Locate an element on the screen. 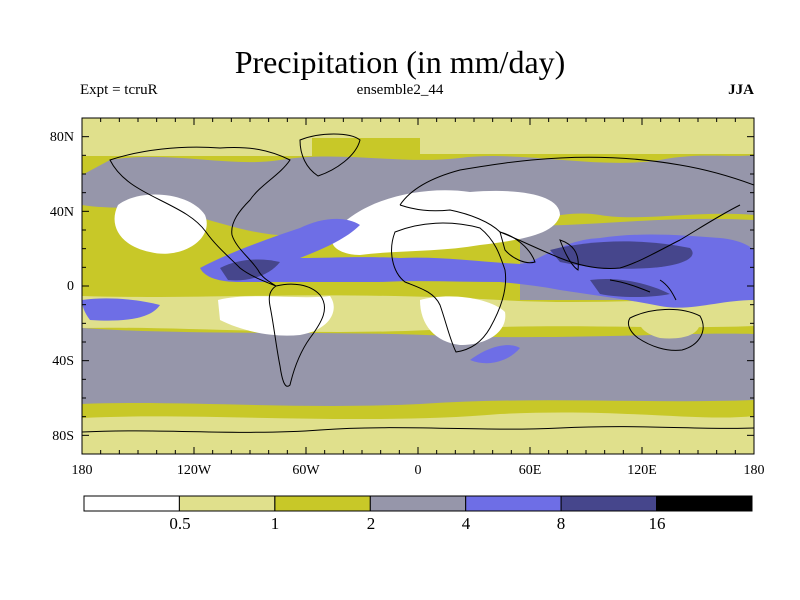  lat-label-40n: 40N is located at coordinates (62, 212).